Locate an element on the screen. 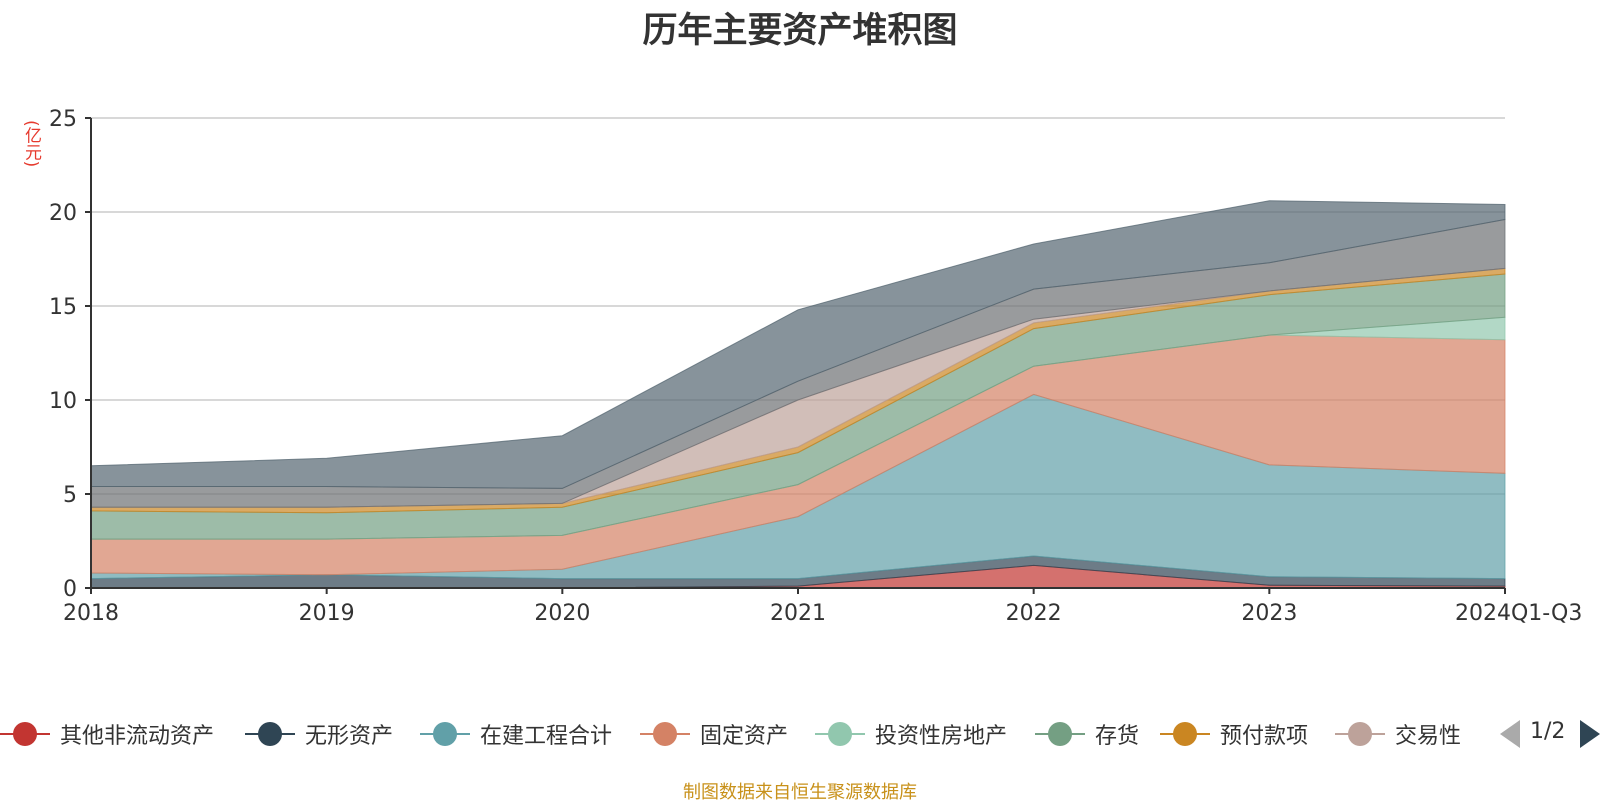  legend-item: 在建工程合计 is located at coordinates (516, 734).